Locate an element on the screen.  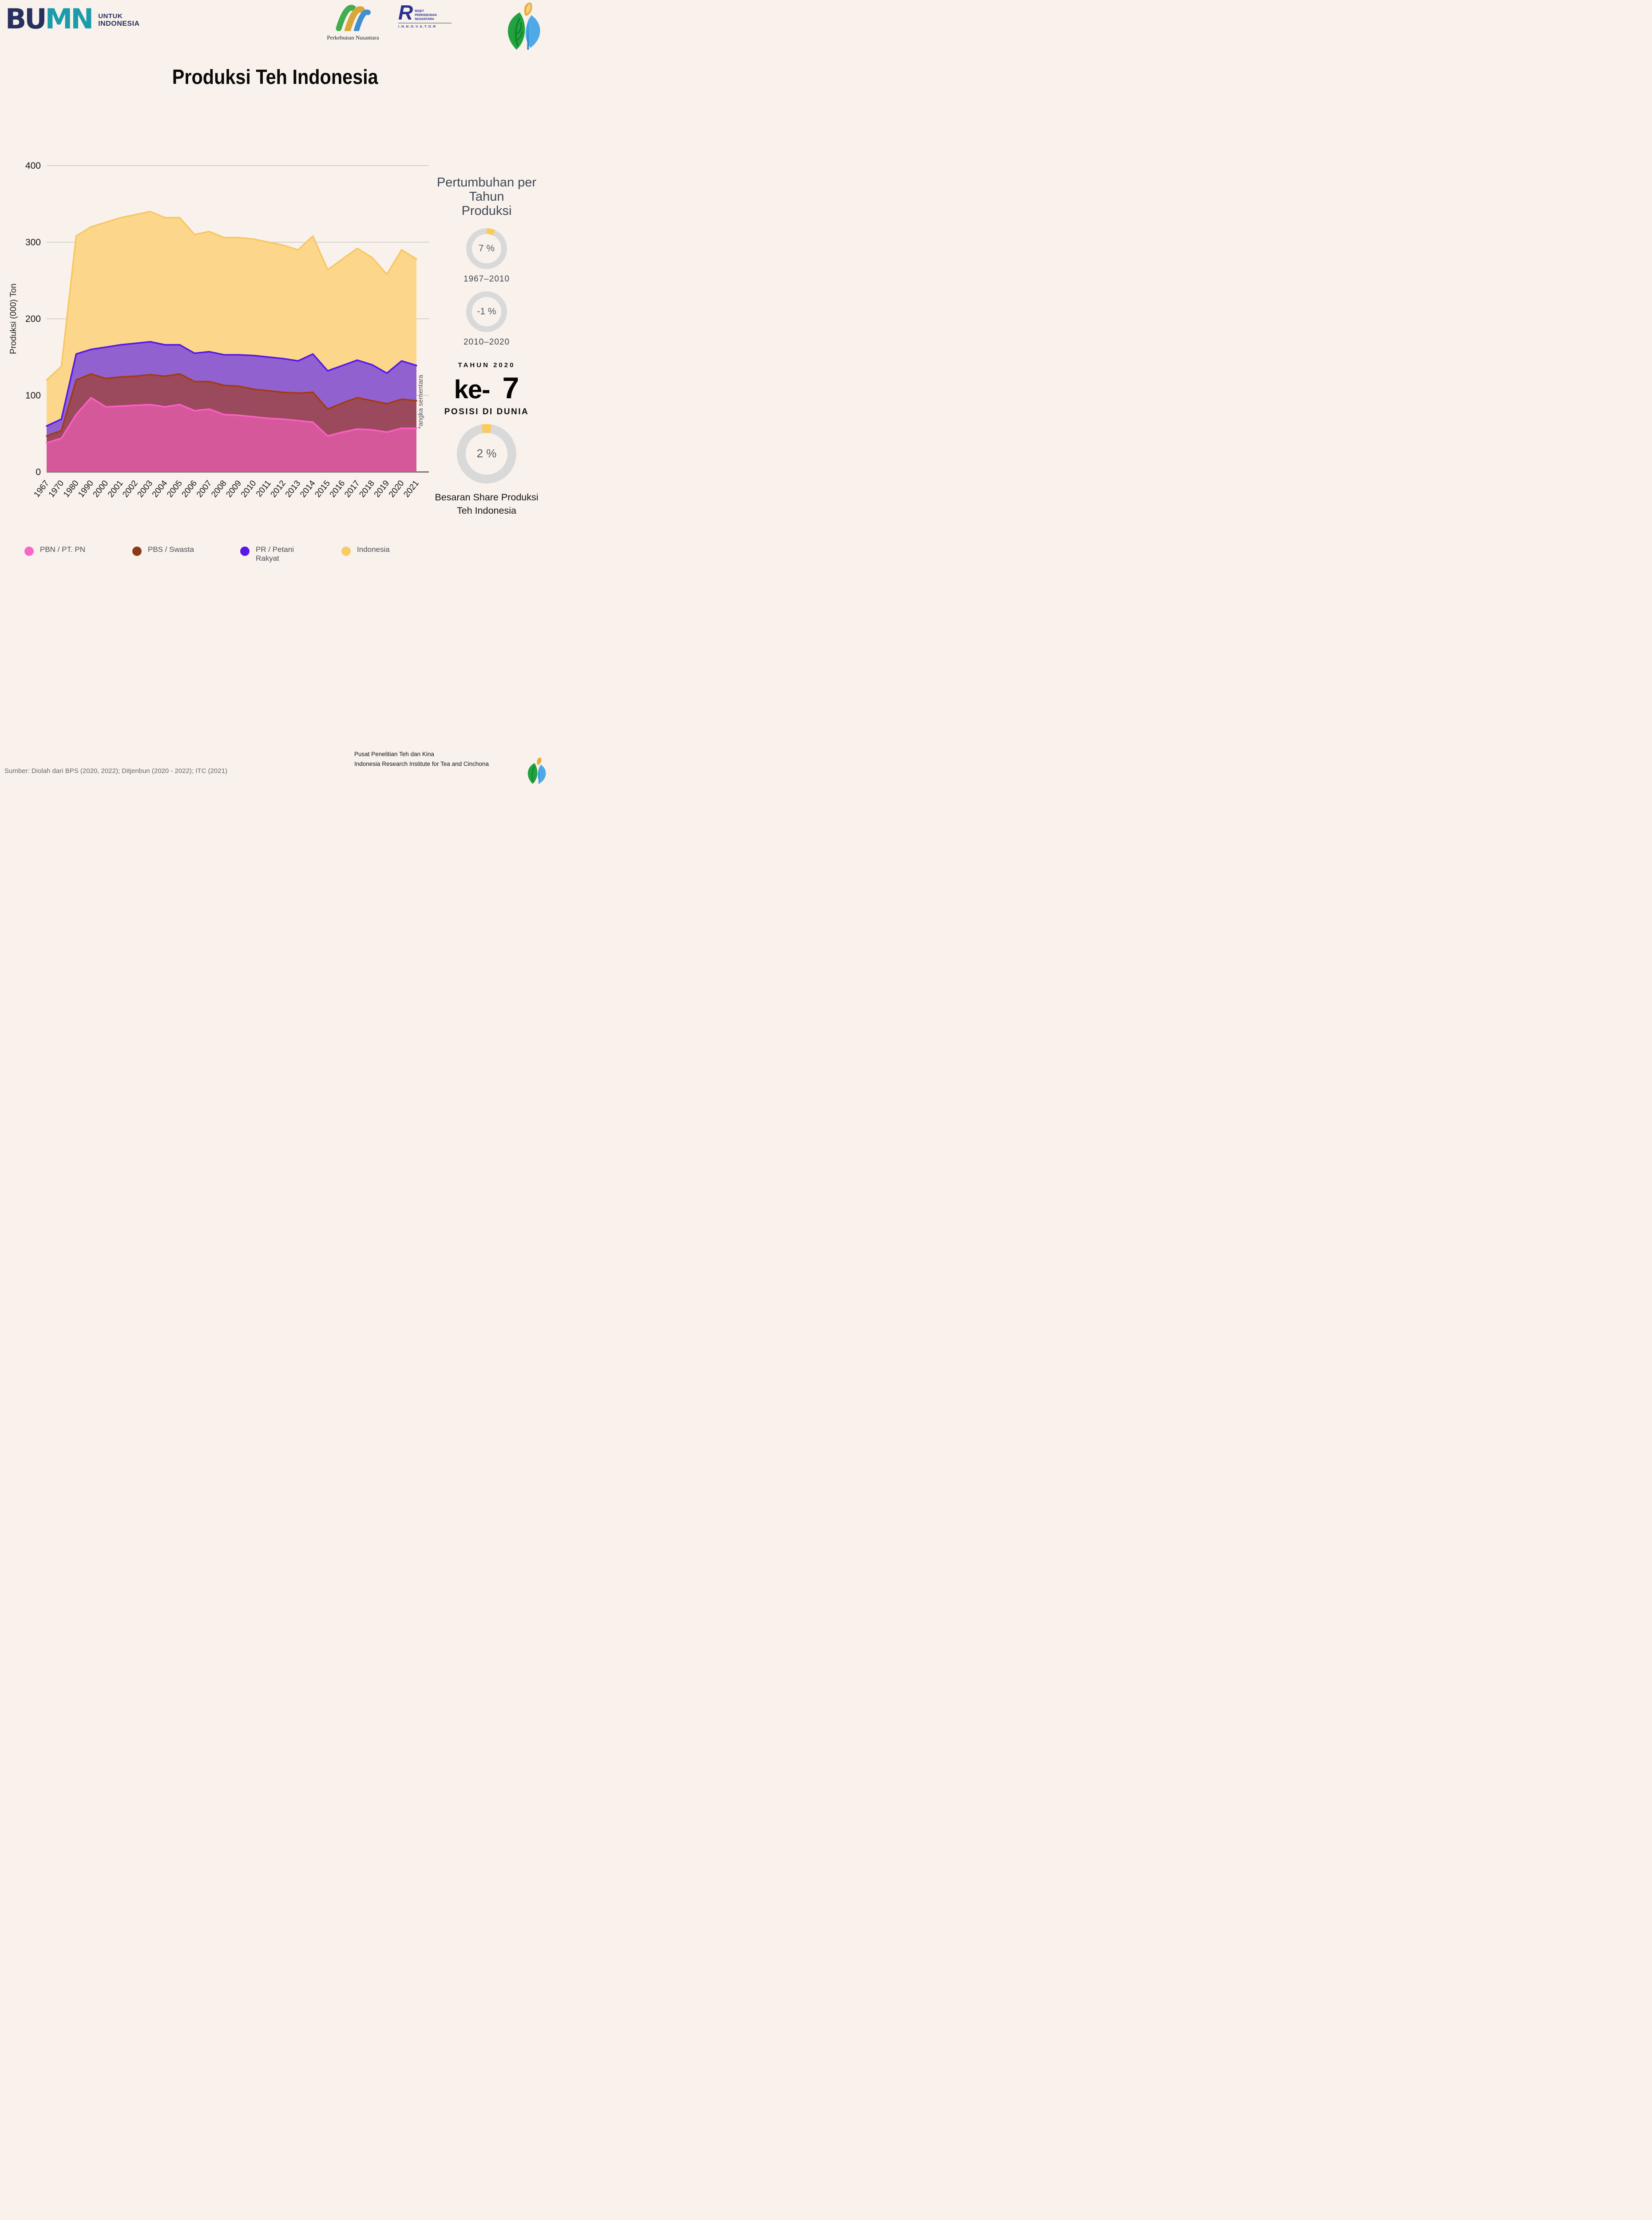
bumn-tagline: UNTUK INDONESIA is located at coordinates (118, 20).